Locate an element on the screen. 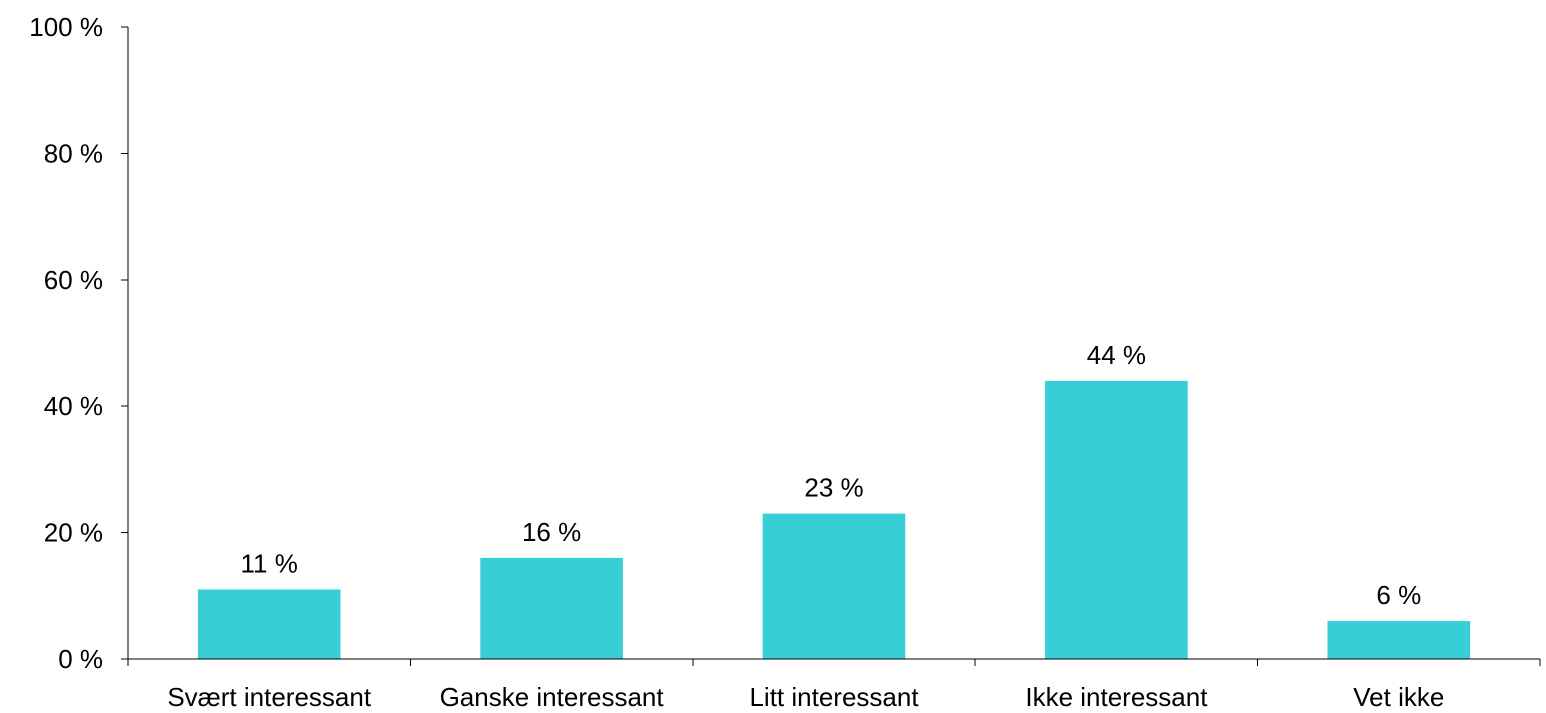 The image size is (1546, 713). x-category-label: Svært interessant is located at coordinates (269, 697).